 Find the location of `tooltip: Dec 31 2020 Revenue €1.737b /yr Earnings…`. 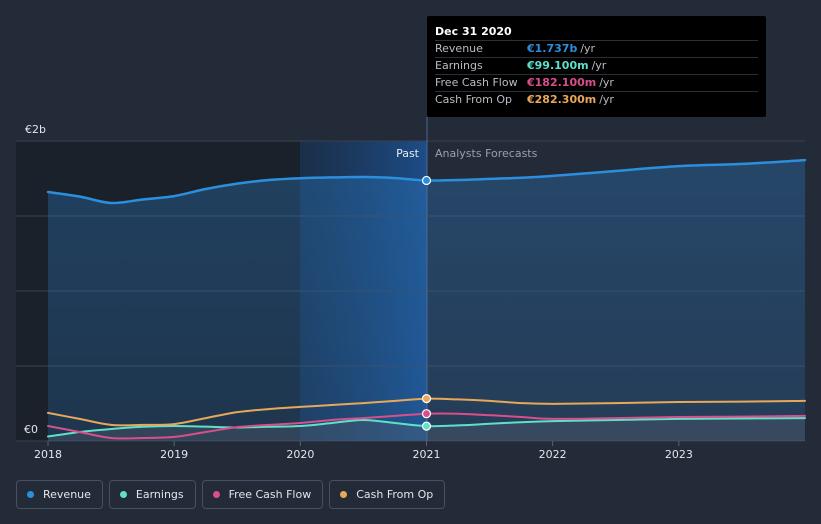

tooltip: Dec 31 2020 Revenue €1.737b /yr Earnings… is located at coordinates (596, 66).